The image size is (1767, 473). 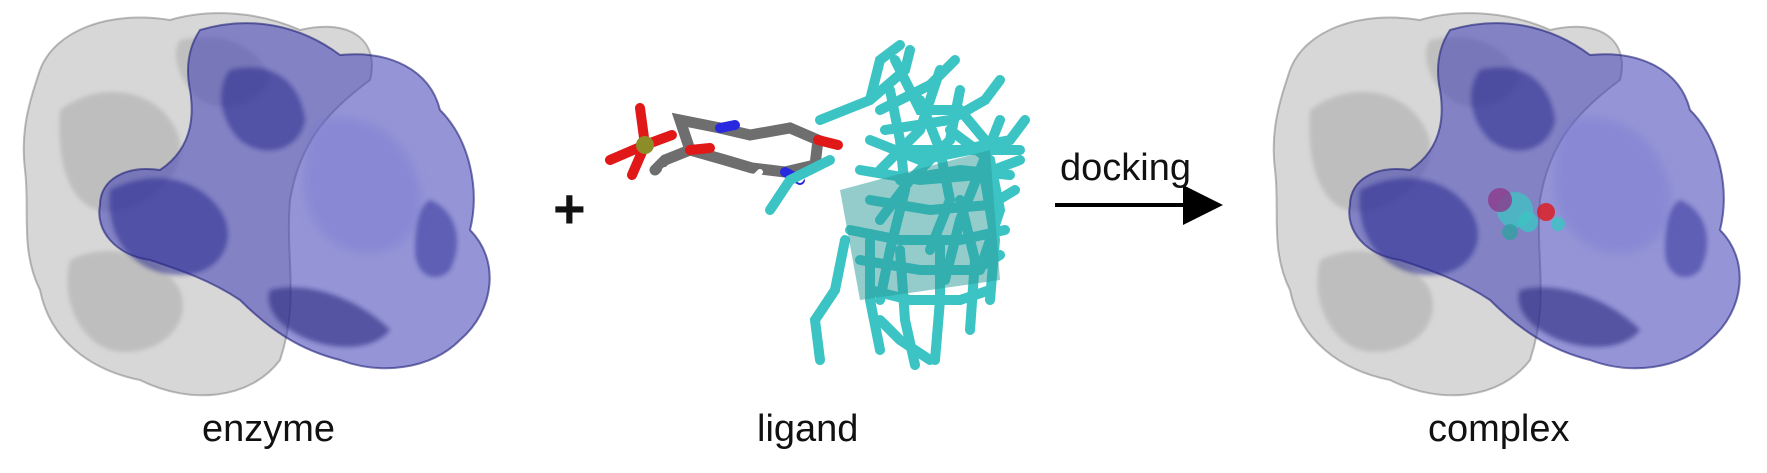 I want to click on ligand-label: ligand, so click(x=808, y=429).